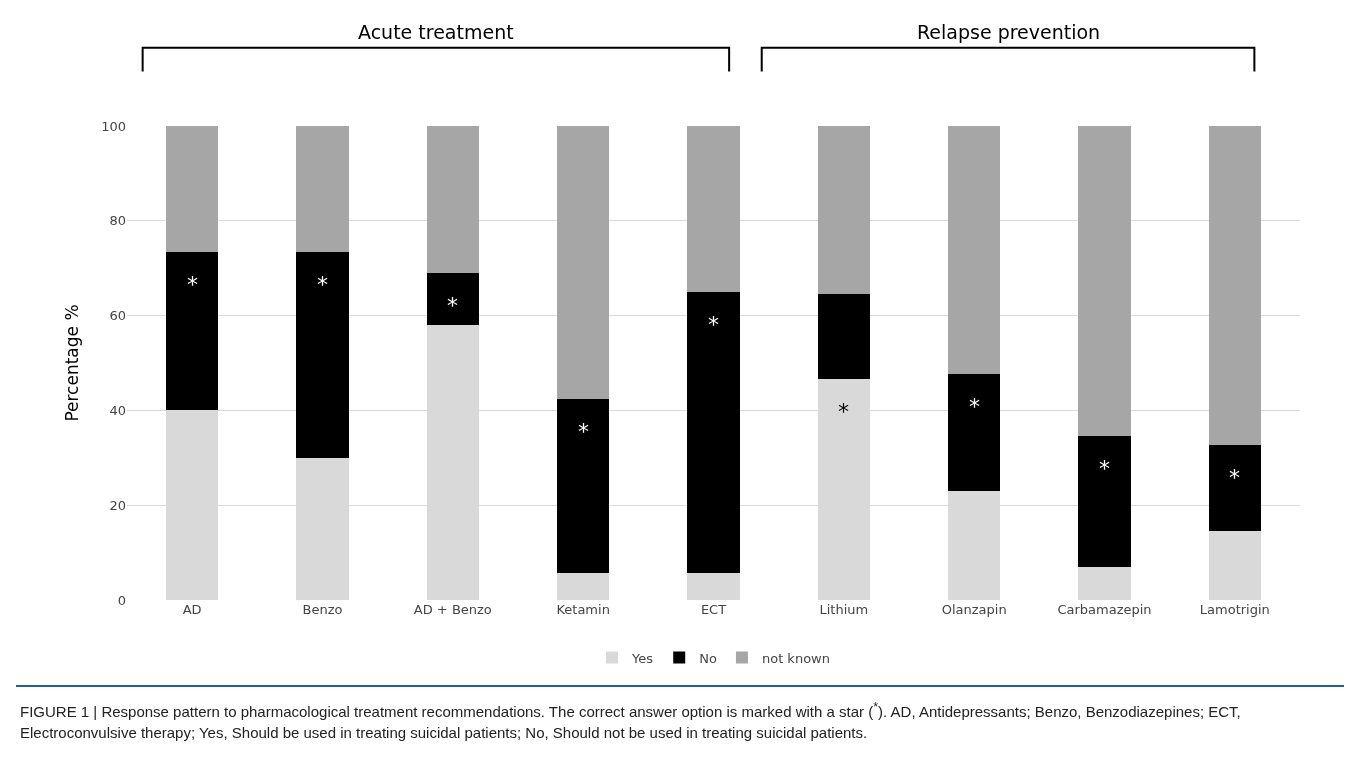 The height and width of the screenshot is (769, 1360). I want to click on x-tick-label: Olanzapin, so click(974, 609).